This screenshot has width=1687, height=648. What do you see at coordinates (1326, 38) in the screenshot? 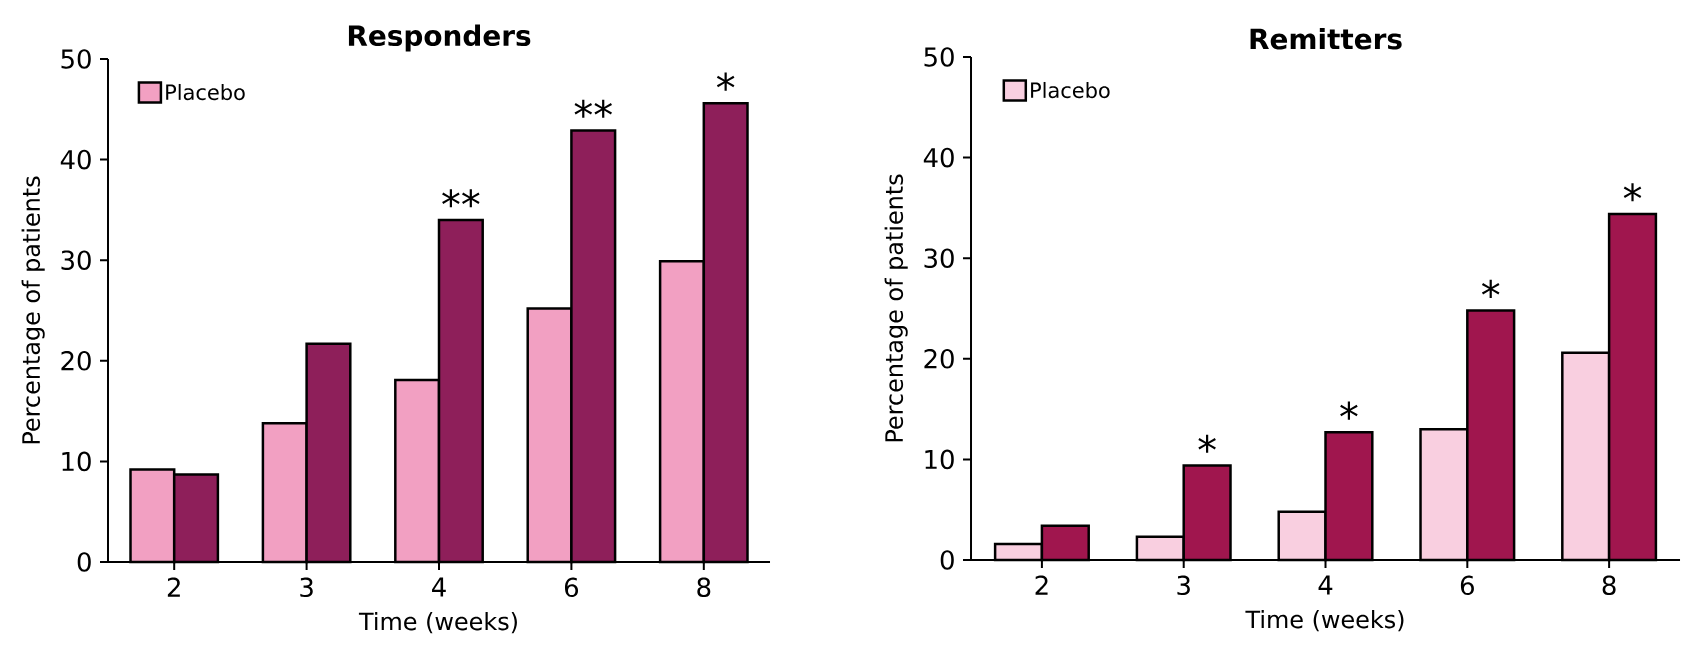
I see `chart-title: Remitters` at bounding box center [1326, 38].